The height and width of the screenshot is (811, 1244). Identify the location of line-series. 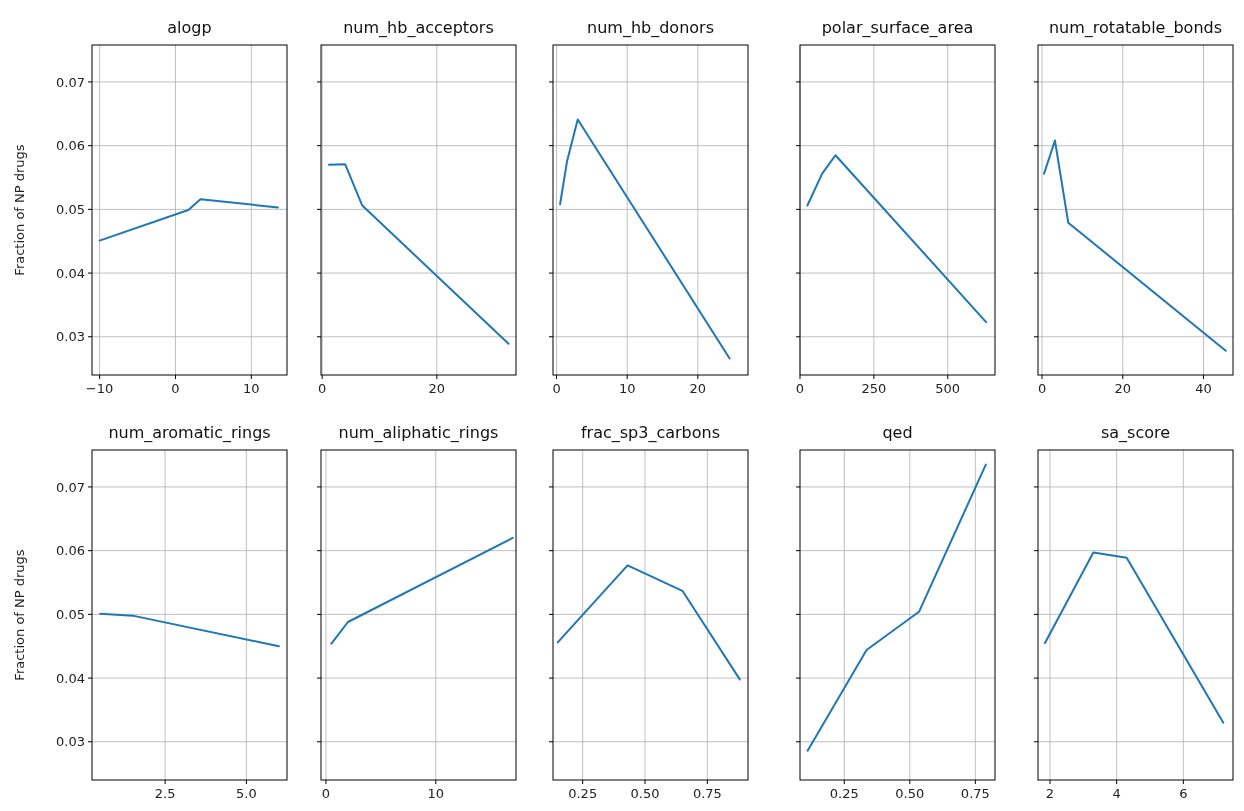
(188, 220).